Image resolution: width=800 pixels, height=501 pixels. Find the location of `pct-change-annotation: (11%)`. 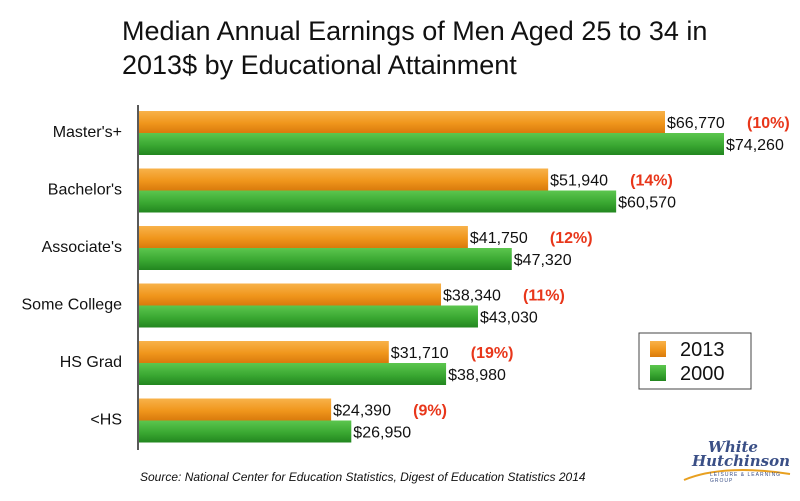

pct-change-annotation: (11%) is located at coordinates (544, 296).